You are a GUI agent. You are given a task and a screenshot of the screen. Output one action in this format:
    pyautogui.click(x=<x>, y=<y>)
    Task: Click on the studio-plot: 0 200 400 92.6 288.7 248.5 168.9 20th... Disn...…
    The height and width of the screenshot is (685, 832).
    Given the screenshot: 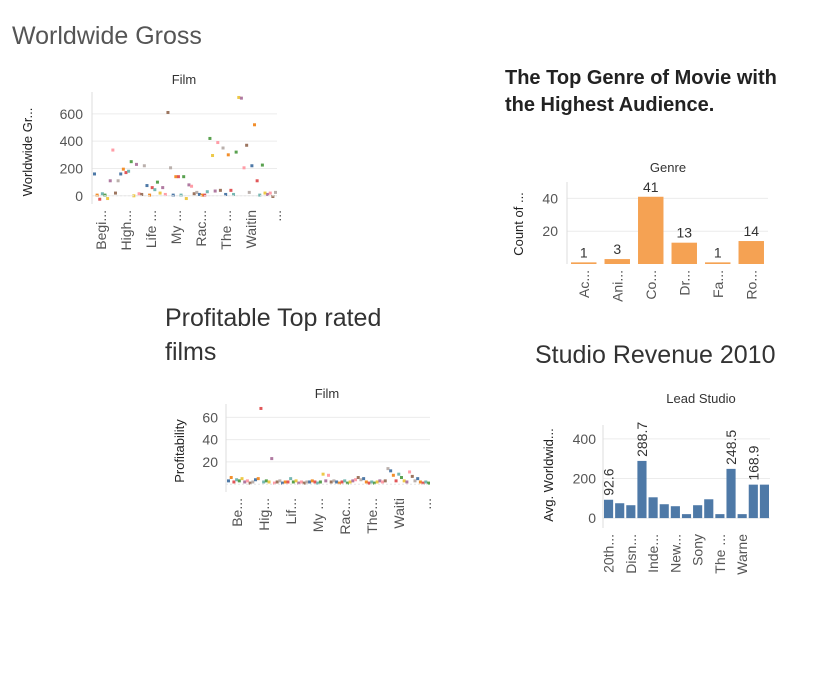 What is the action you would take?
    pyautogui.click(x=671, y=498)
    